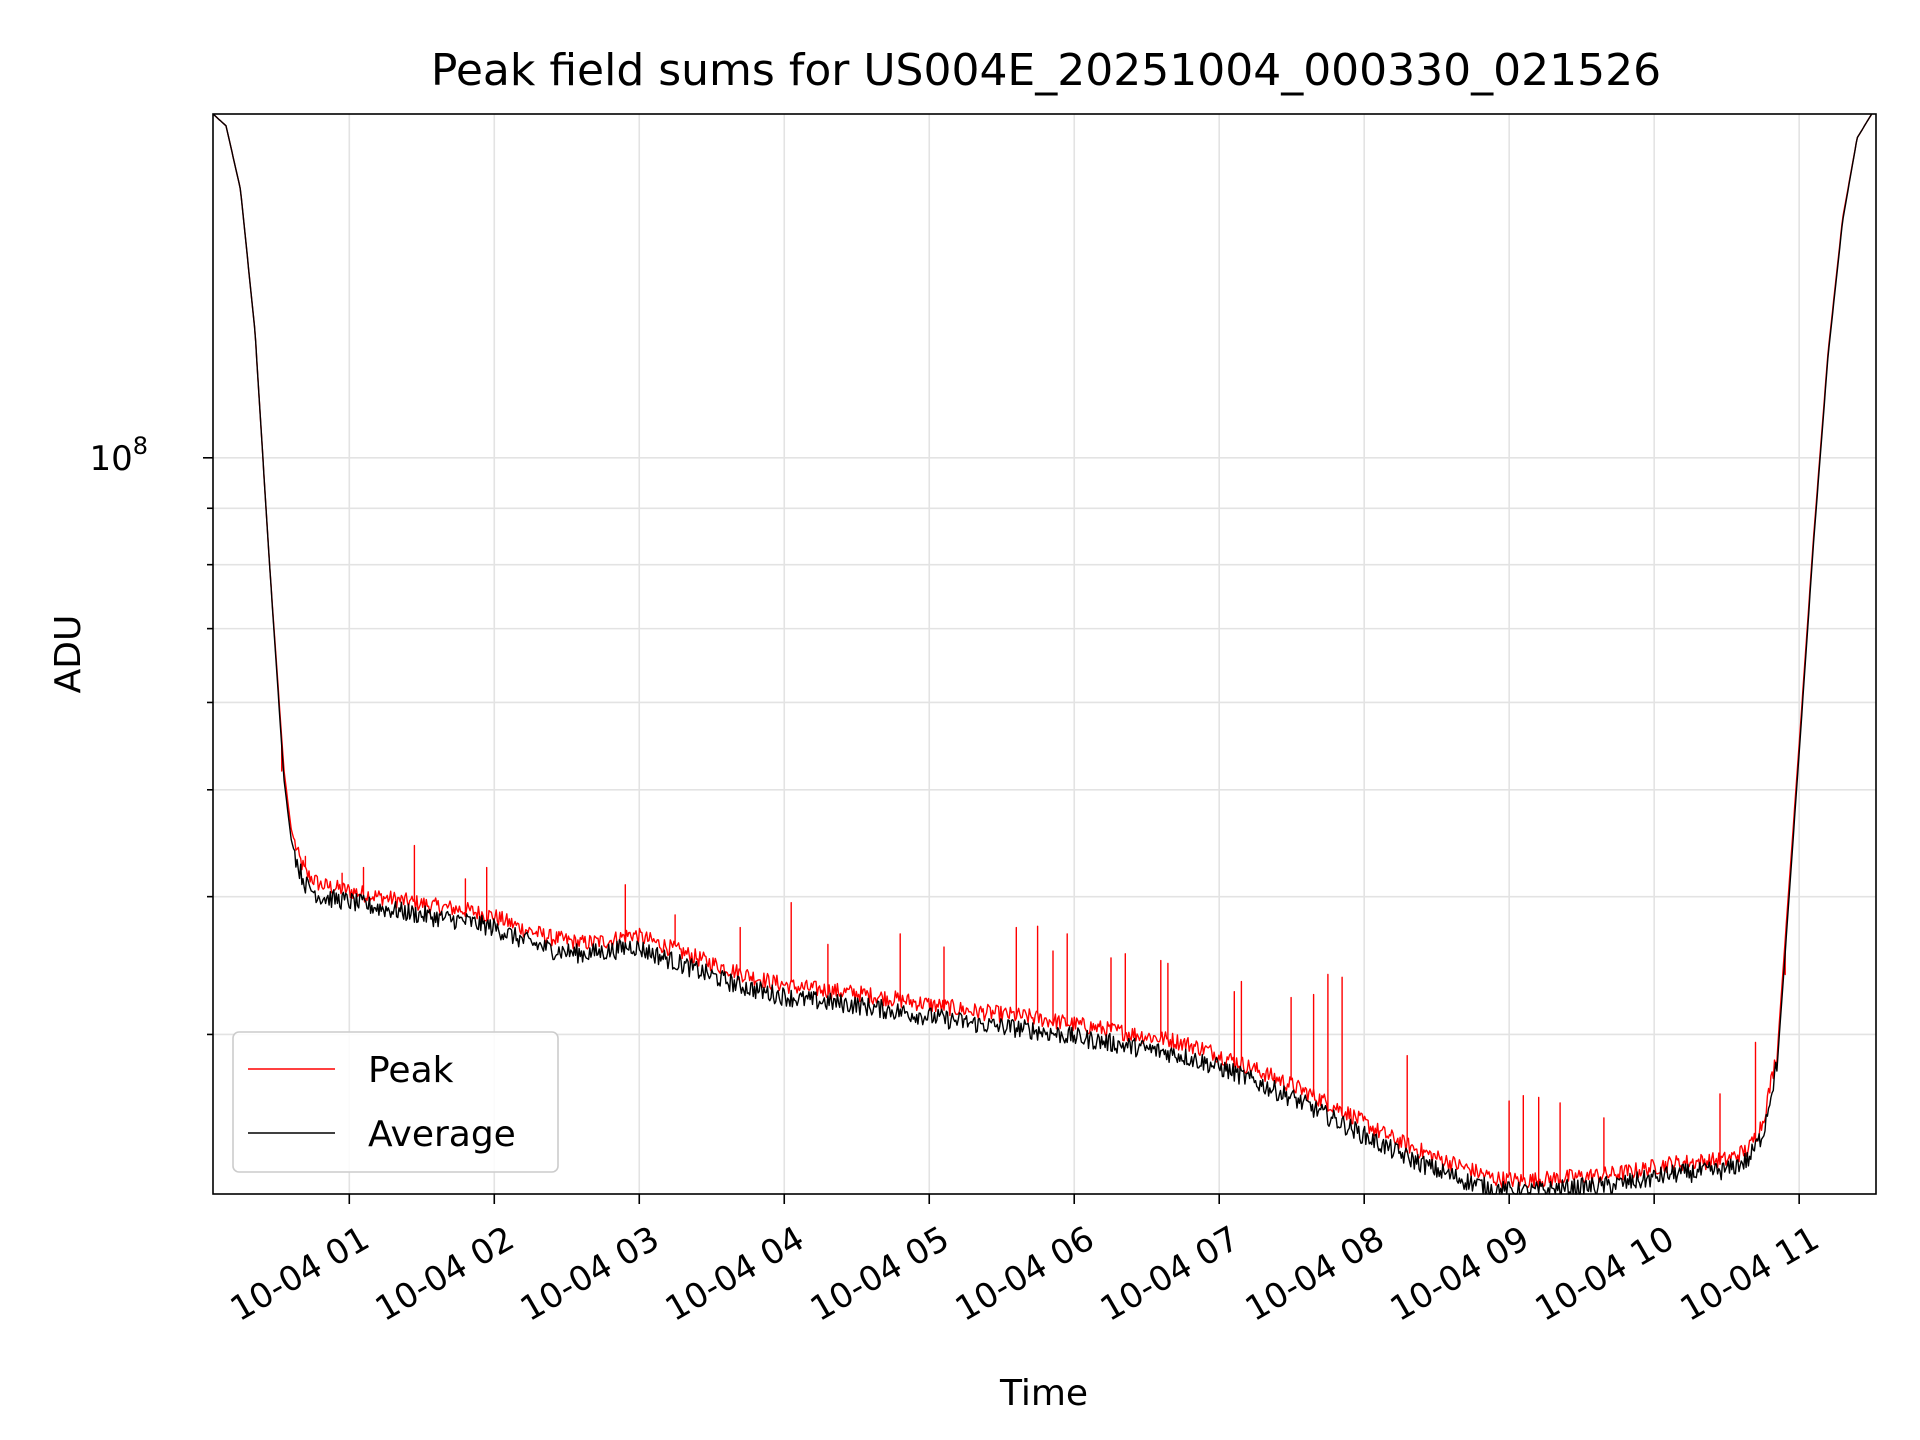 The width and height of the screenshot is (1920, 1440). I want to click on legend-label-peak: Peak, so click(411, 1070).